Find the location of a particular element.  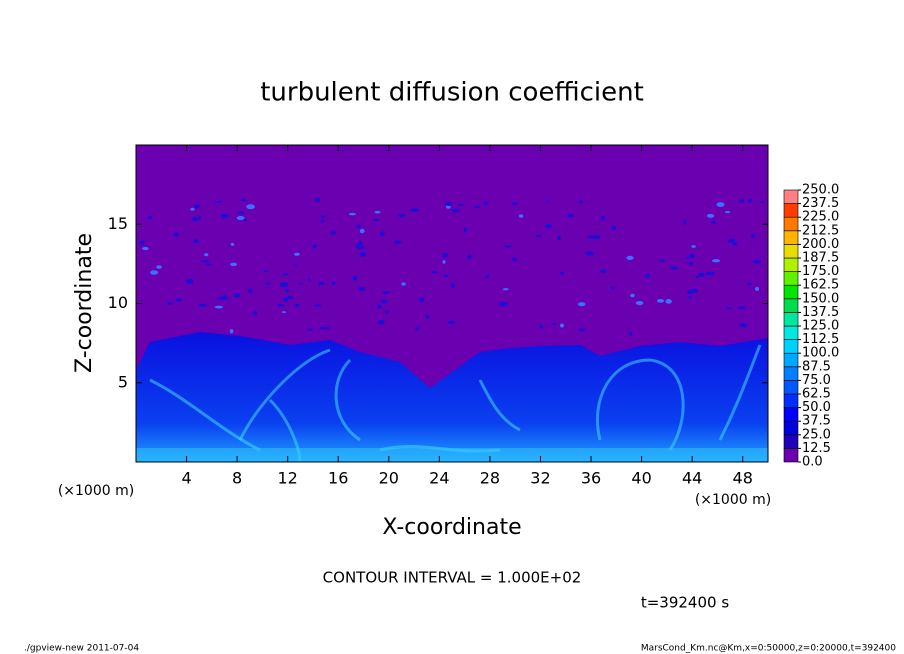

x-tick-label: 8 is located at coordinates (237, 478).